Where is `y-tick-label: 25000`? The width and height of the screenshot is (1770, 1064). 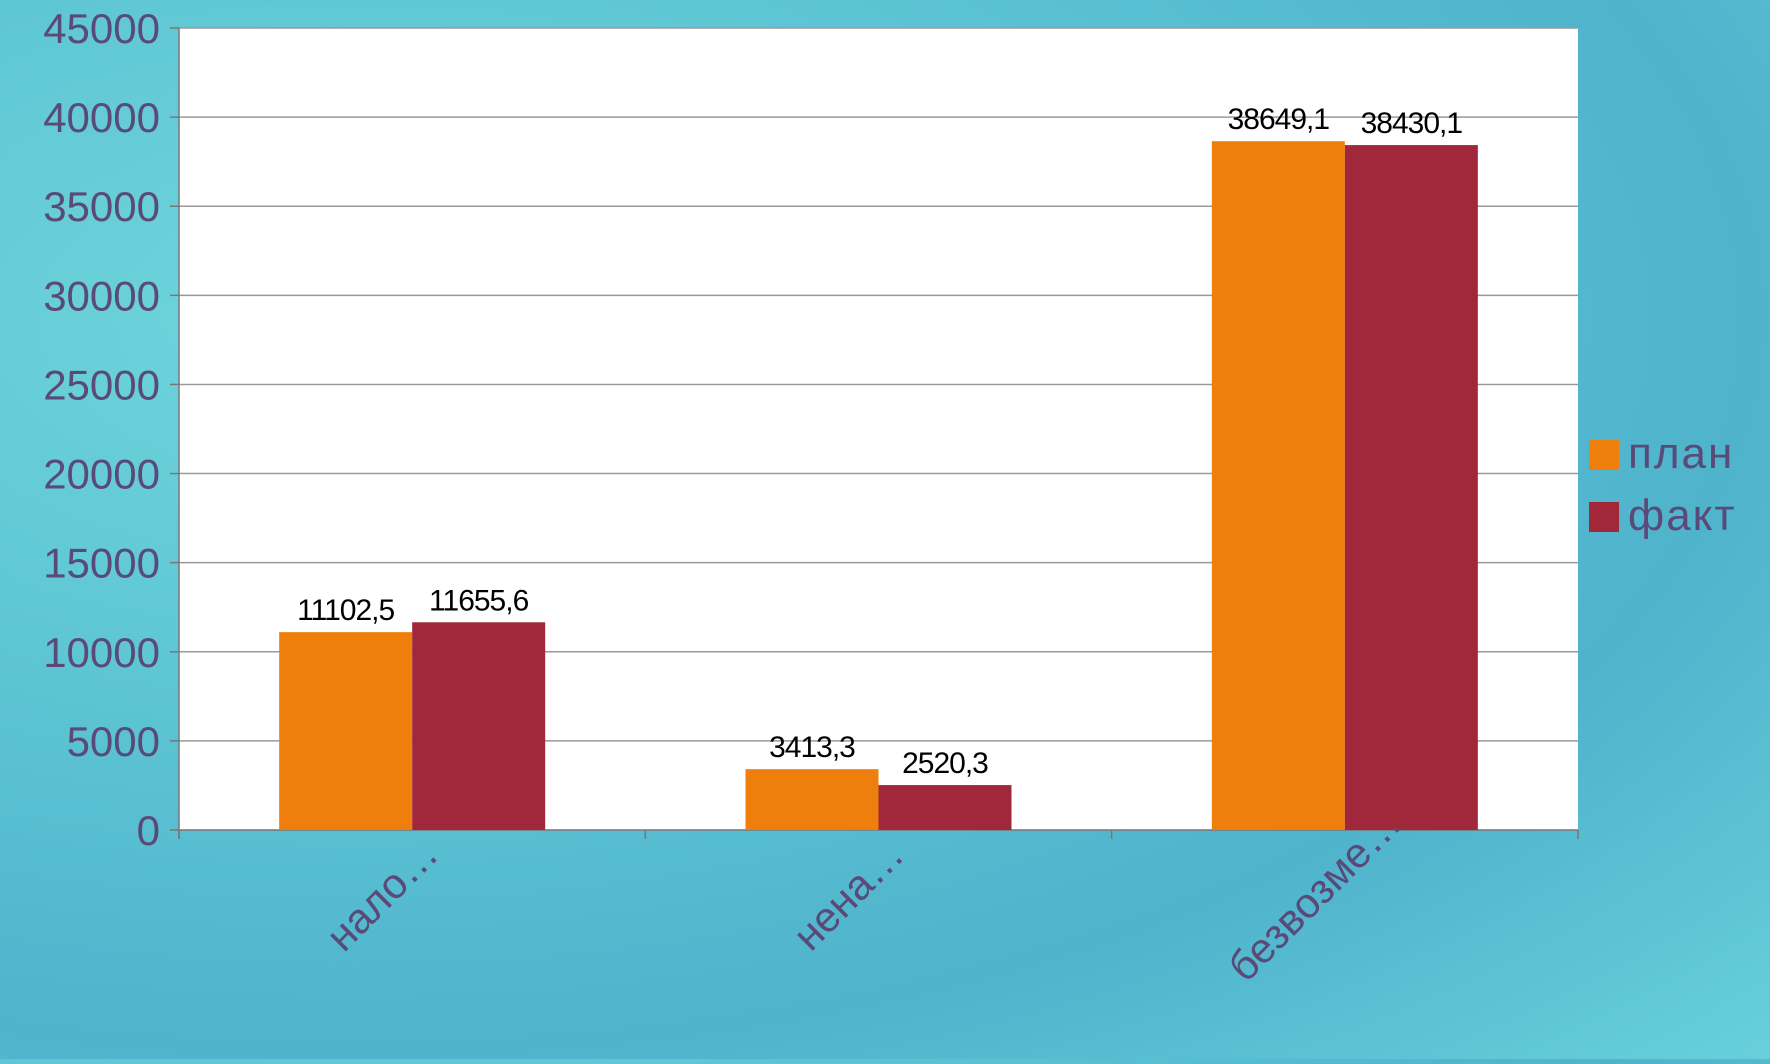
y-tick-label: 25000 is located at coordinates (101, 384).